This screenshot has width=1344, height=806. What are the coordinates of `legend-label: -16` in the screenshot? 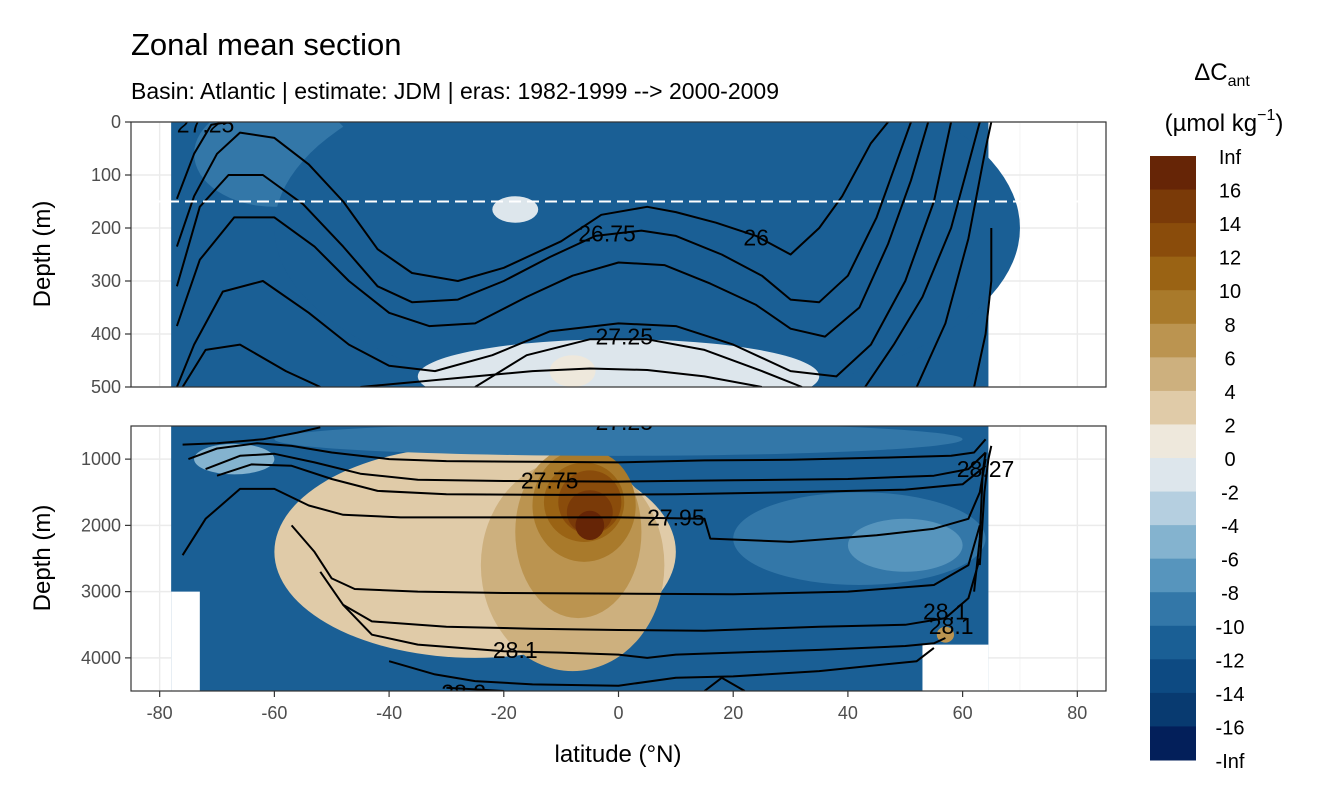 It's located at (1230, 728).